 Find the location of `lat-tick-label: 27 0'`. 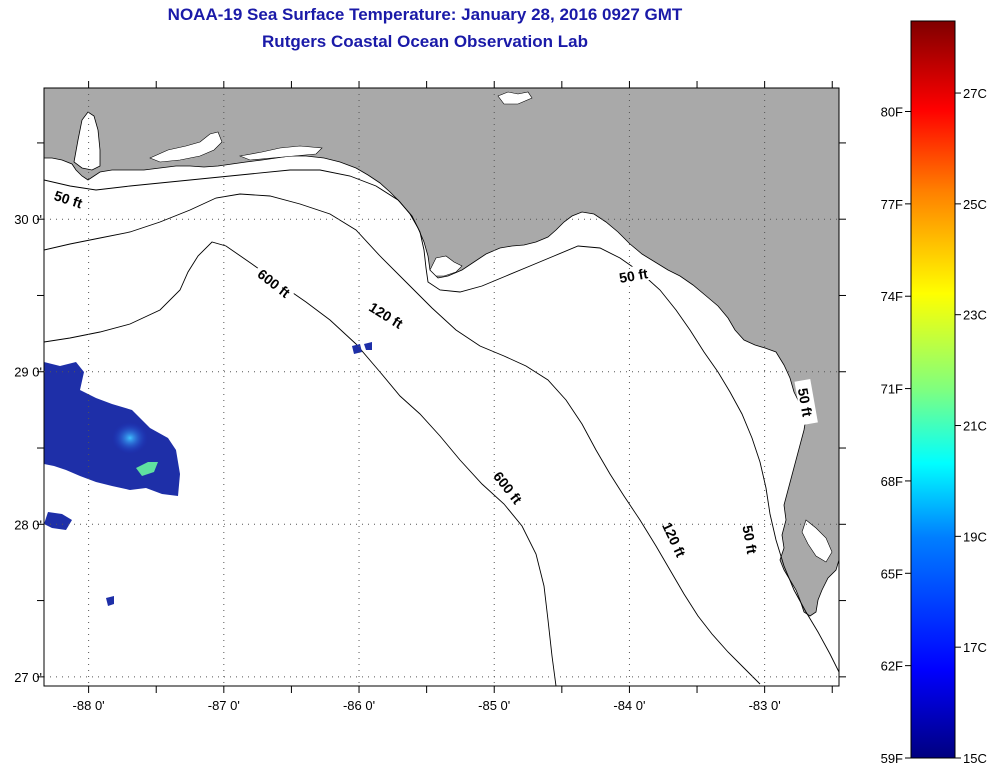

lat-tick-label: 27 0' is located at coordinates (28, 677).